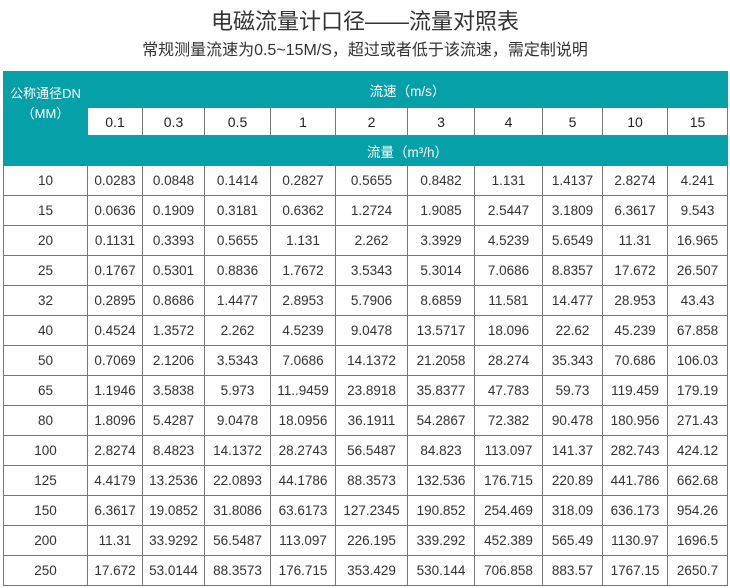 The image size is (730, 588). What do you see at coordinates (697, 121) in the screenshot?
I see `speed-cell: 15` at bounding box center [697, 121].